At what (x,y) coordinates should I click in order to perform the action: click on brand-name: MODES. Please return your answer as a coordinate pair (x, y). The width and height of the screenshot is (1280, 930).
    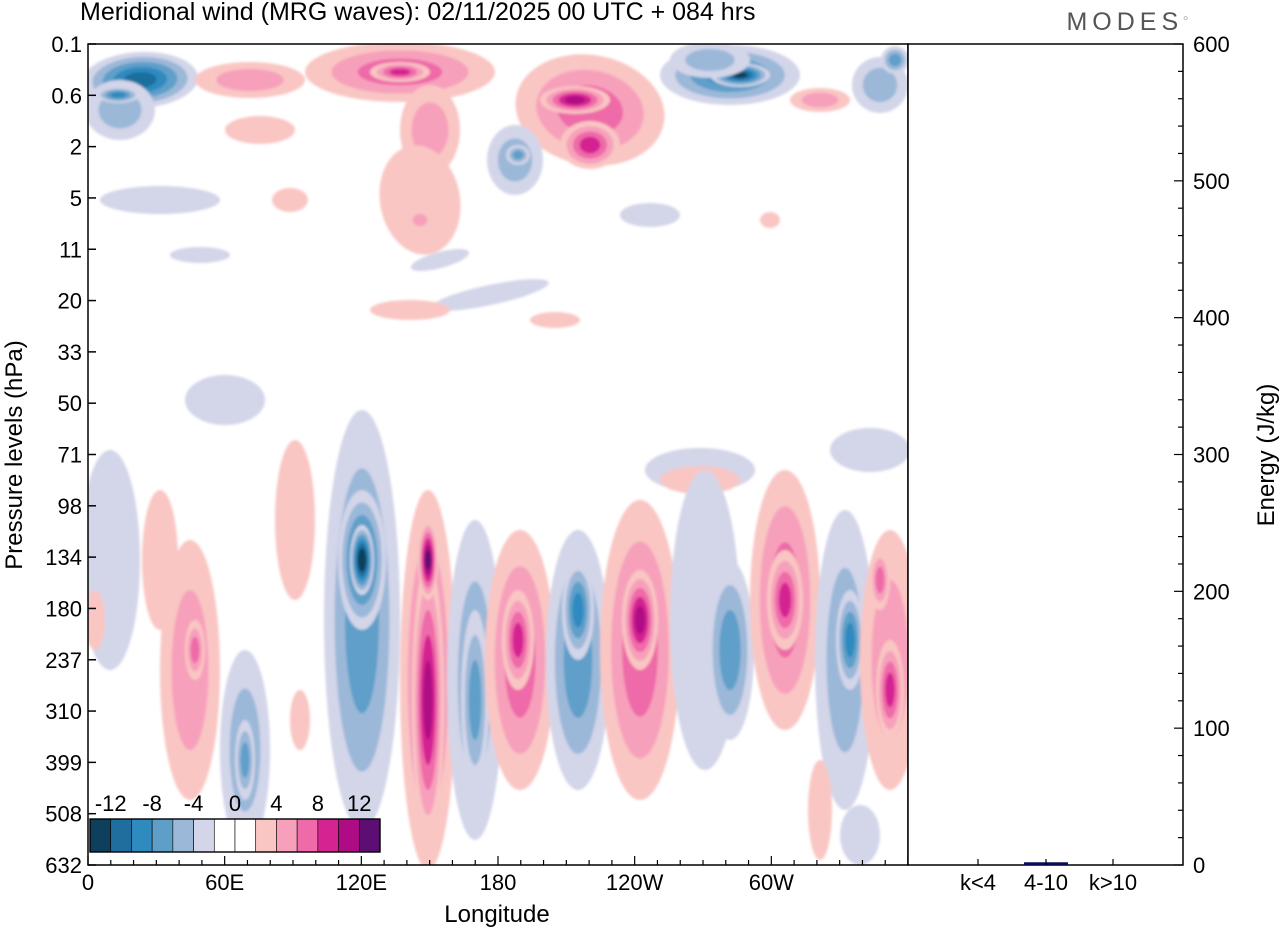
    Looking at the image, I should click on (1125, 22).